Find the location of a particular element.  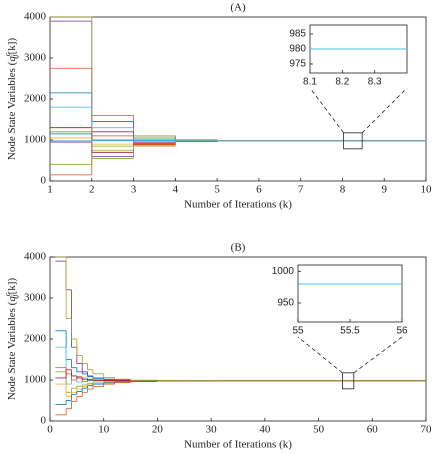

x-tick-label: 8.1 is located at coordinates (310, 82).